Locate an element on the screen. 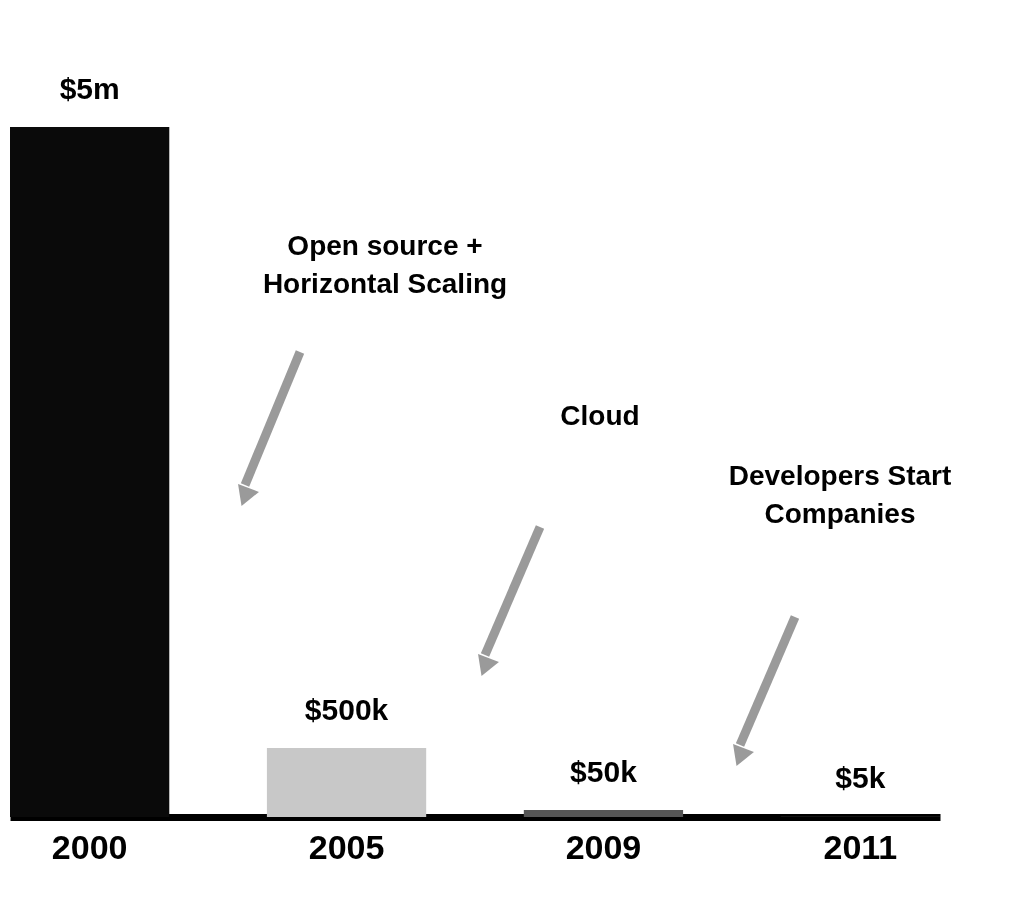  data-label: $50k is located at coordinates (604, 772).